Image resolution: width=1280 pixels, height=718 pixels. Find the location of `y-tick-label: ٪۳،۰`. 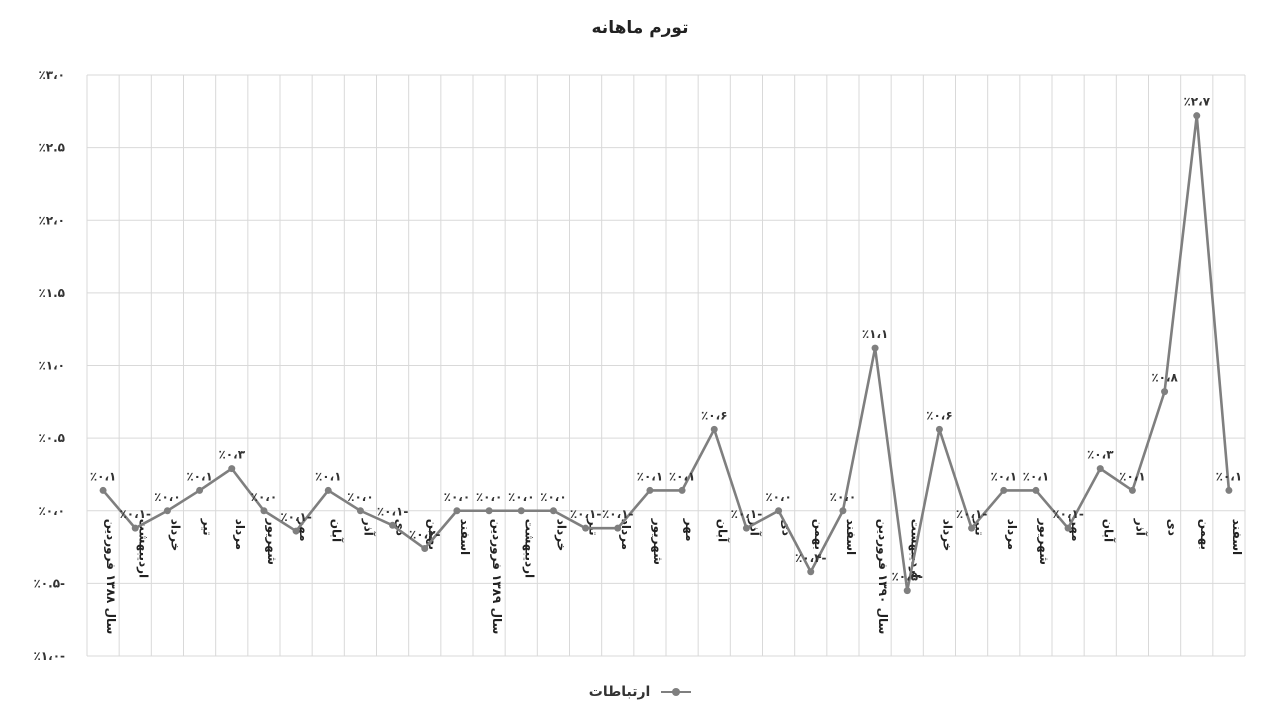

y-tick-label: ٪۳،۰ is located at coordinates (51, 75).